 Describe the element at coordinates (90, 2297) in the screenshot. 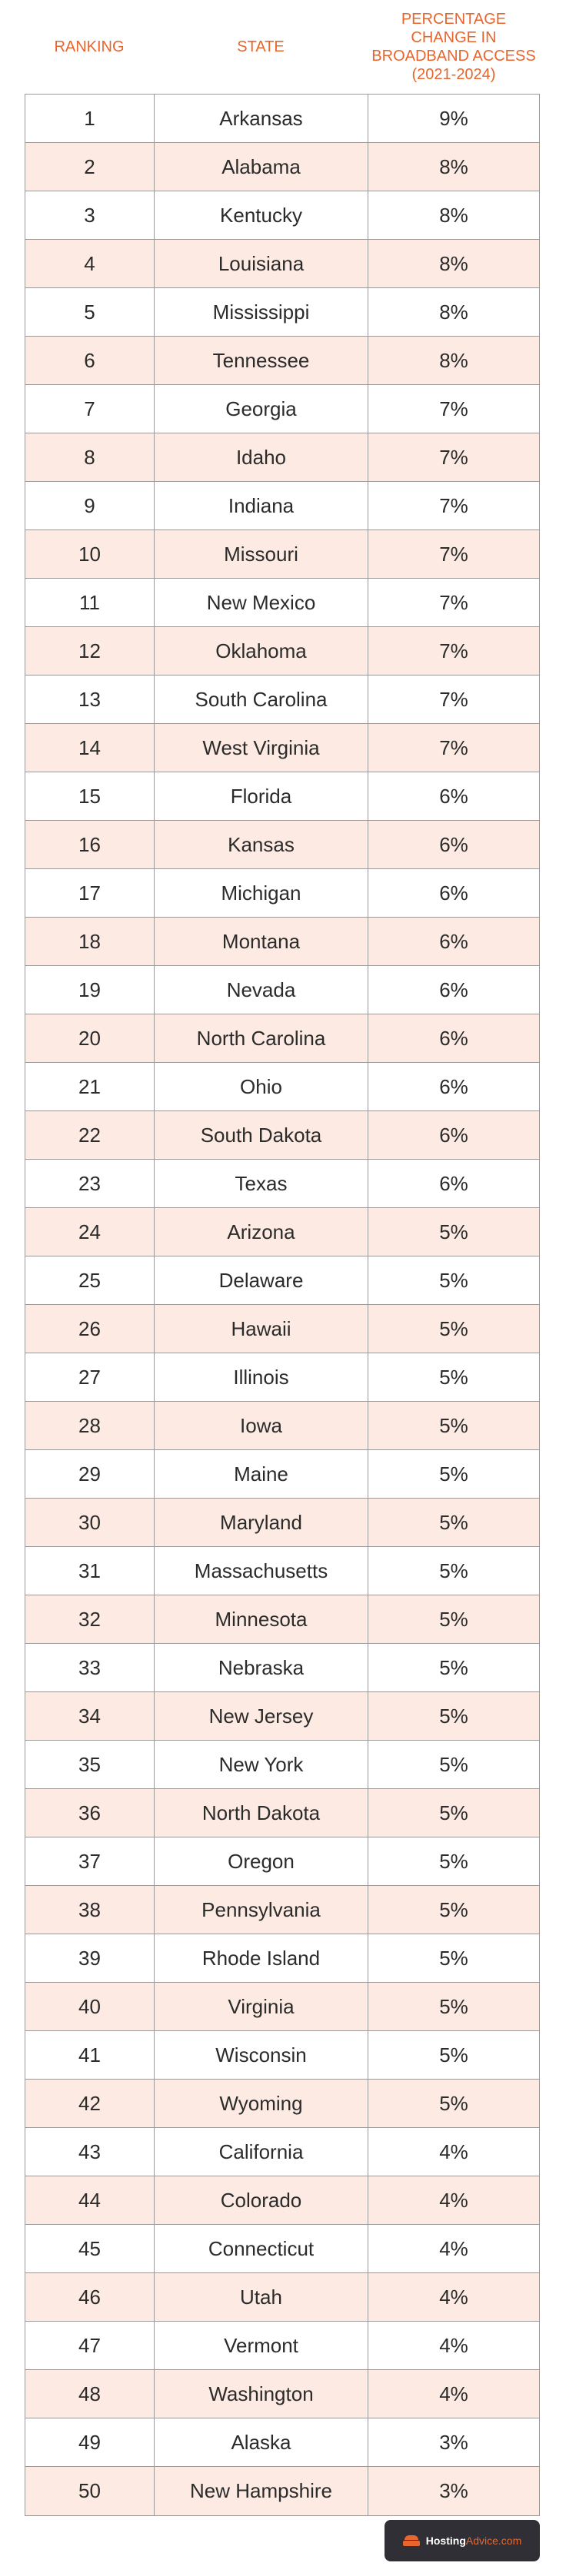

I see `rank-cell: 46` at that location.